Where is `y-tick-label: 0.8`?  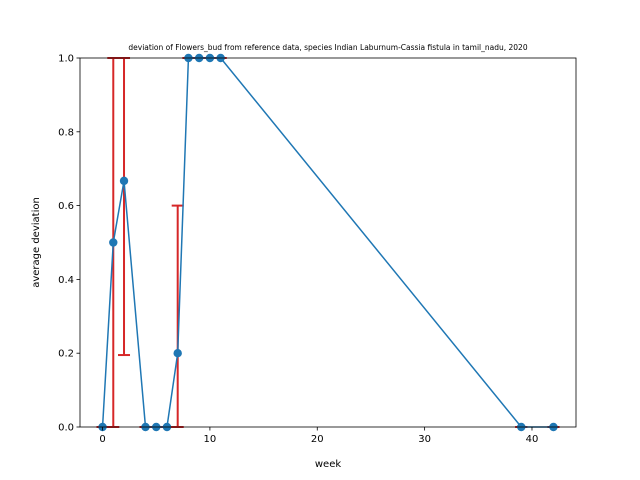
y-tick-label: 0.8 is located at coordinates (66, 132).